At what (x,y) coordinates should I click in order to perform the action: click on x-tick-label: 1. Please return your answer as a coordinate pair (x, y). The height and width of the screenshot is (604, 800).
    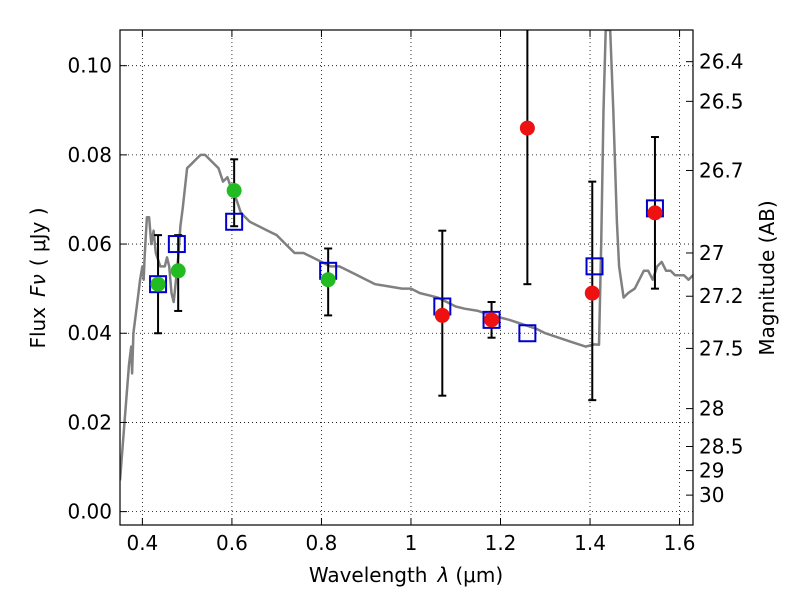
    Looking at the image, I should click on (411, 543).